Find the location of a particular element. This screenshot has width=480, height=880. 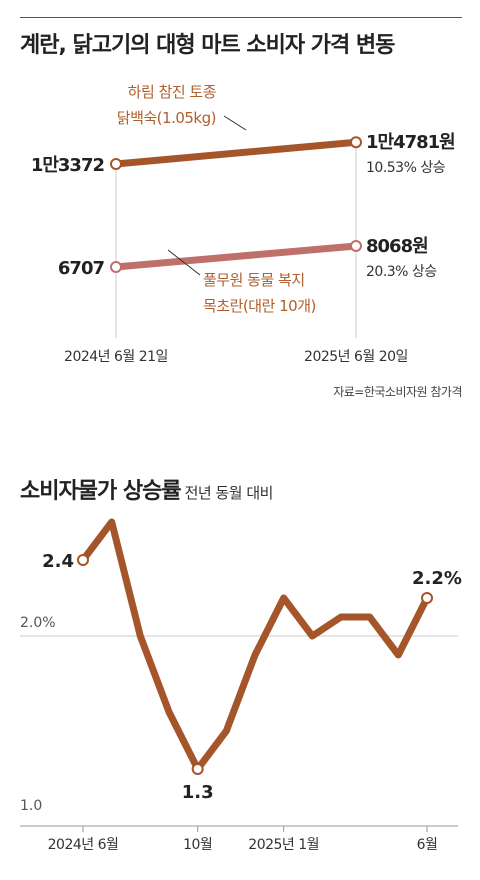

series-2-name-line-2: 목초란(대란 10개) is located at coordinates (259, 306).